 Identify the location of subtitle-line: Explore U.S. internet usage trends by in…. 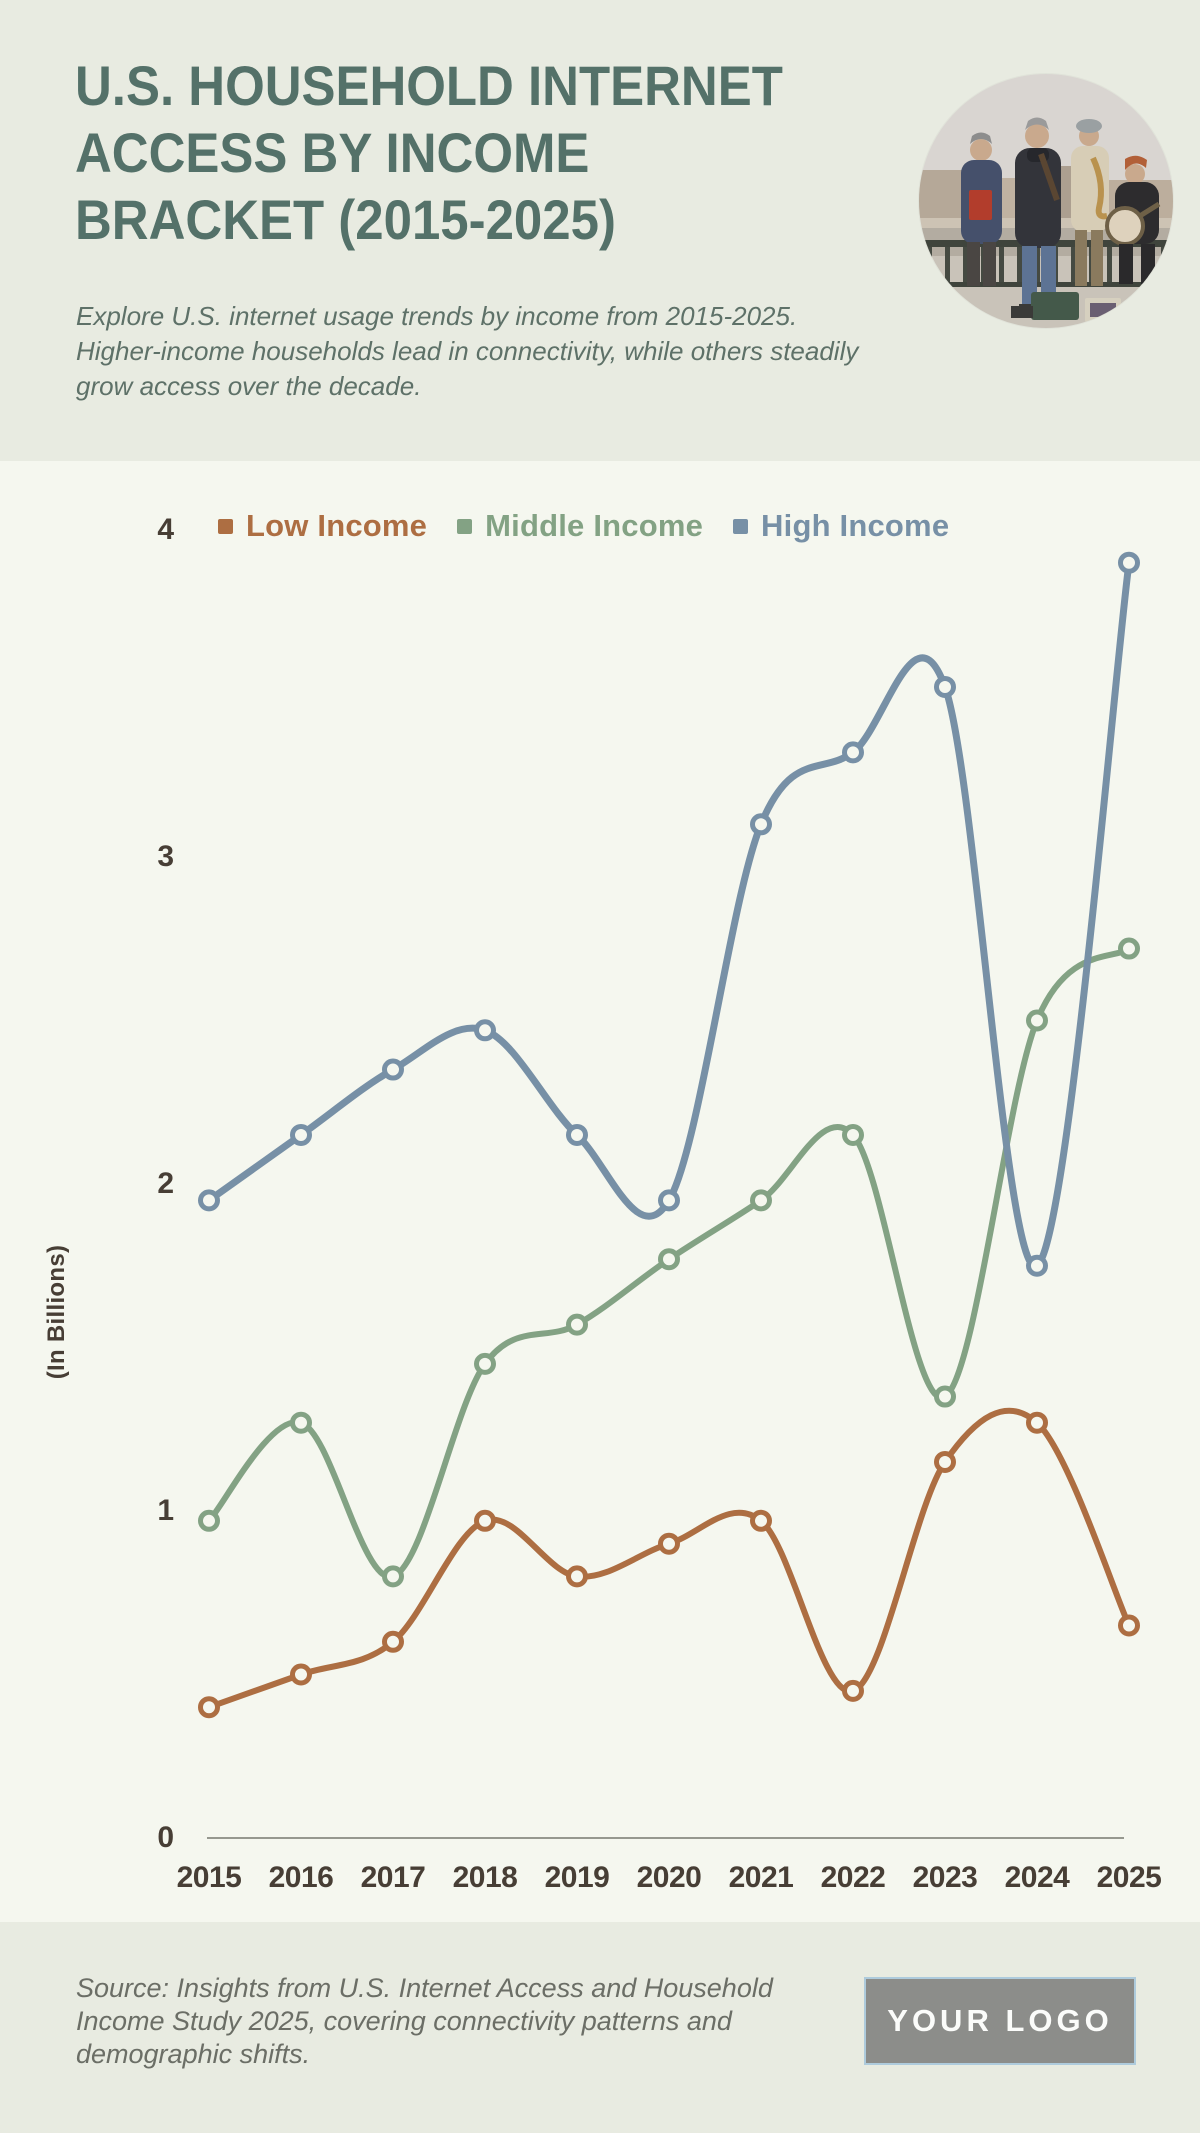
(437, 316).